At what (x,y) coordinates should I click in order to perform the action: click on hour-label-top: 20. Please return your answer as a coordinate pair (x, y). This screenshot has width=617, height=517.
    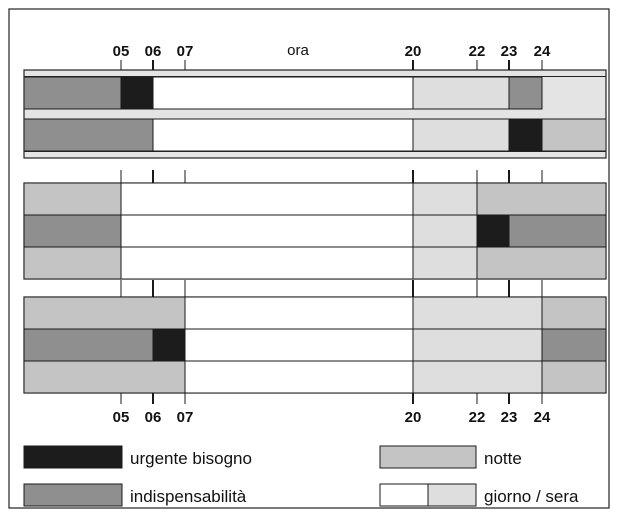
    Looking at the image, I should click on (413, 51).